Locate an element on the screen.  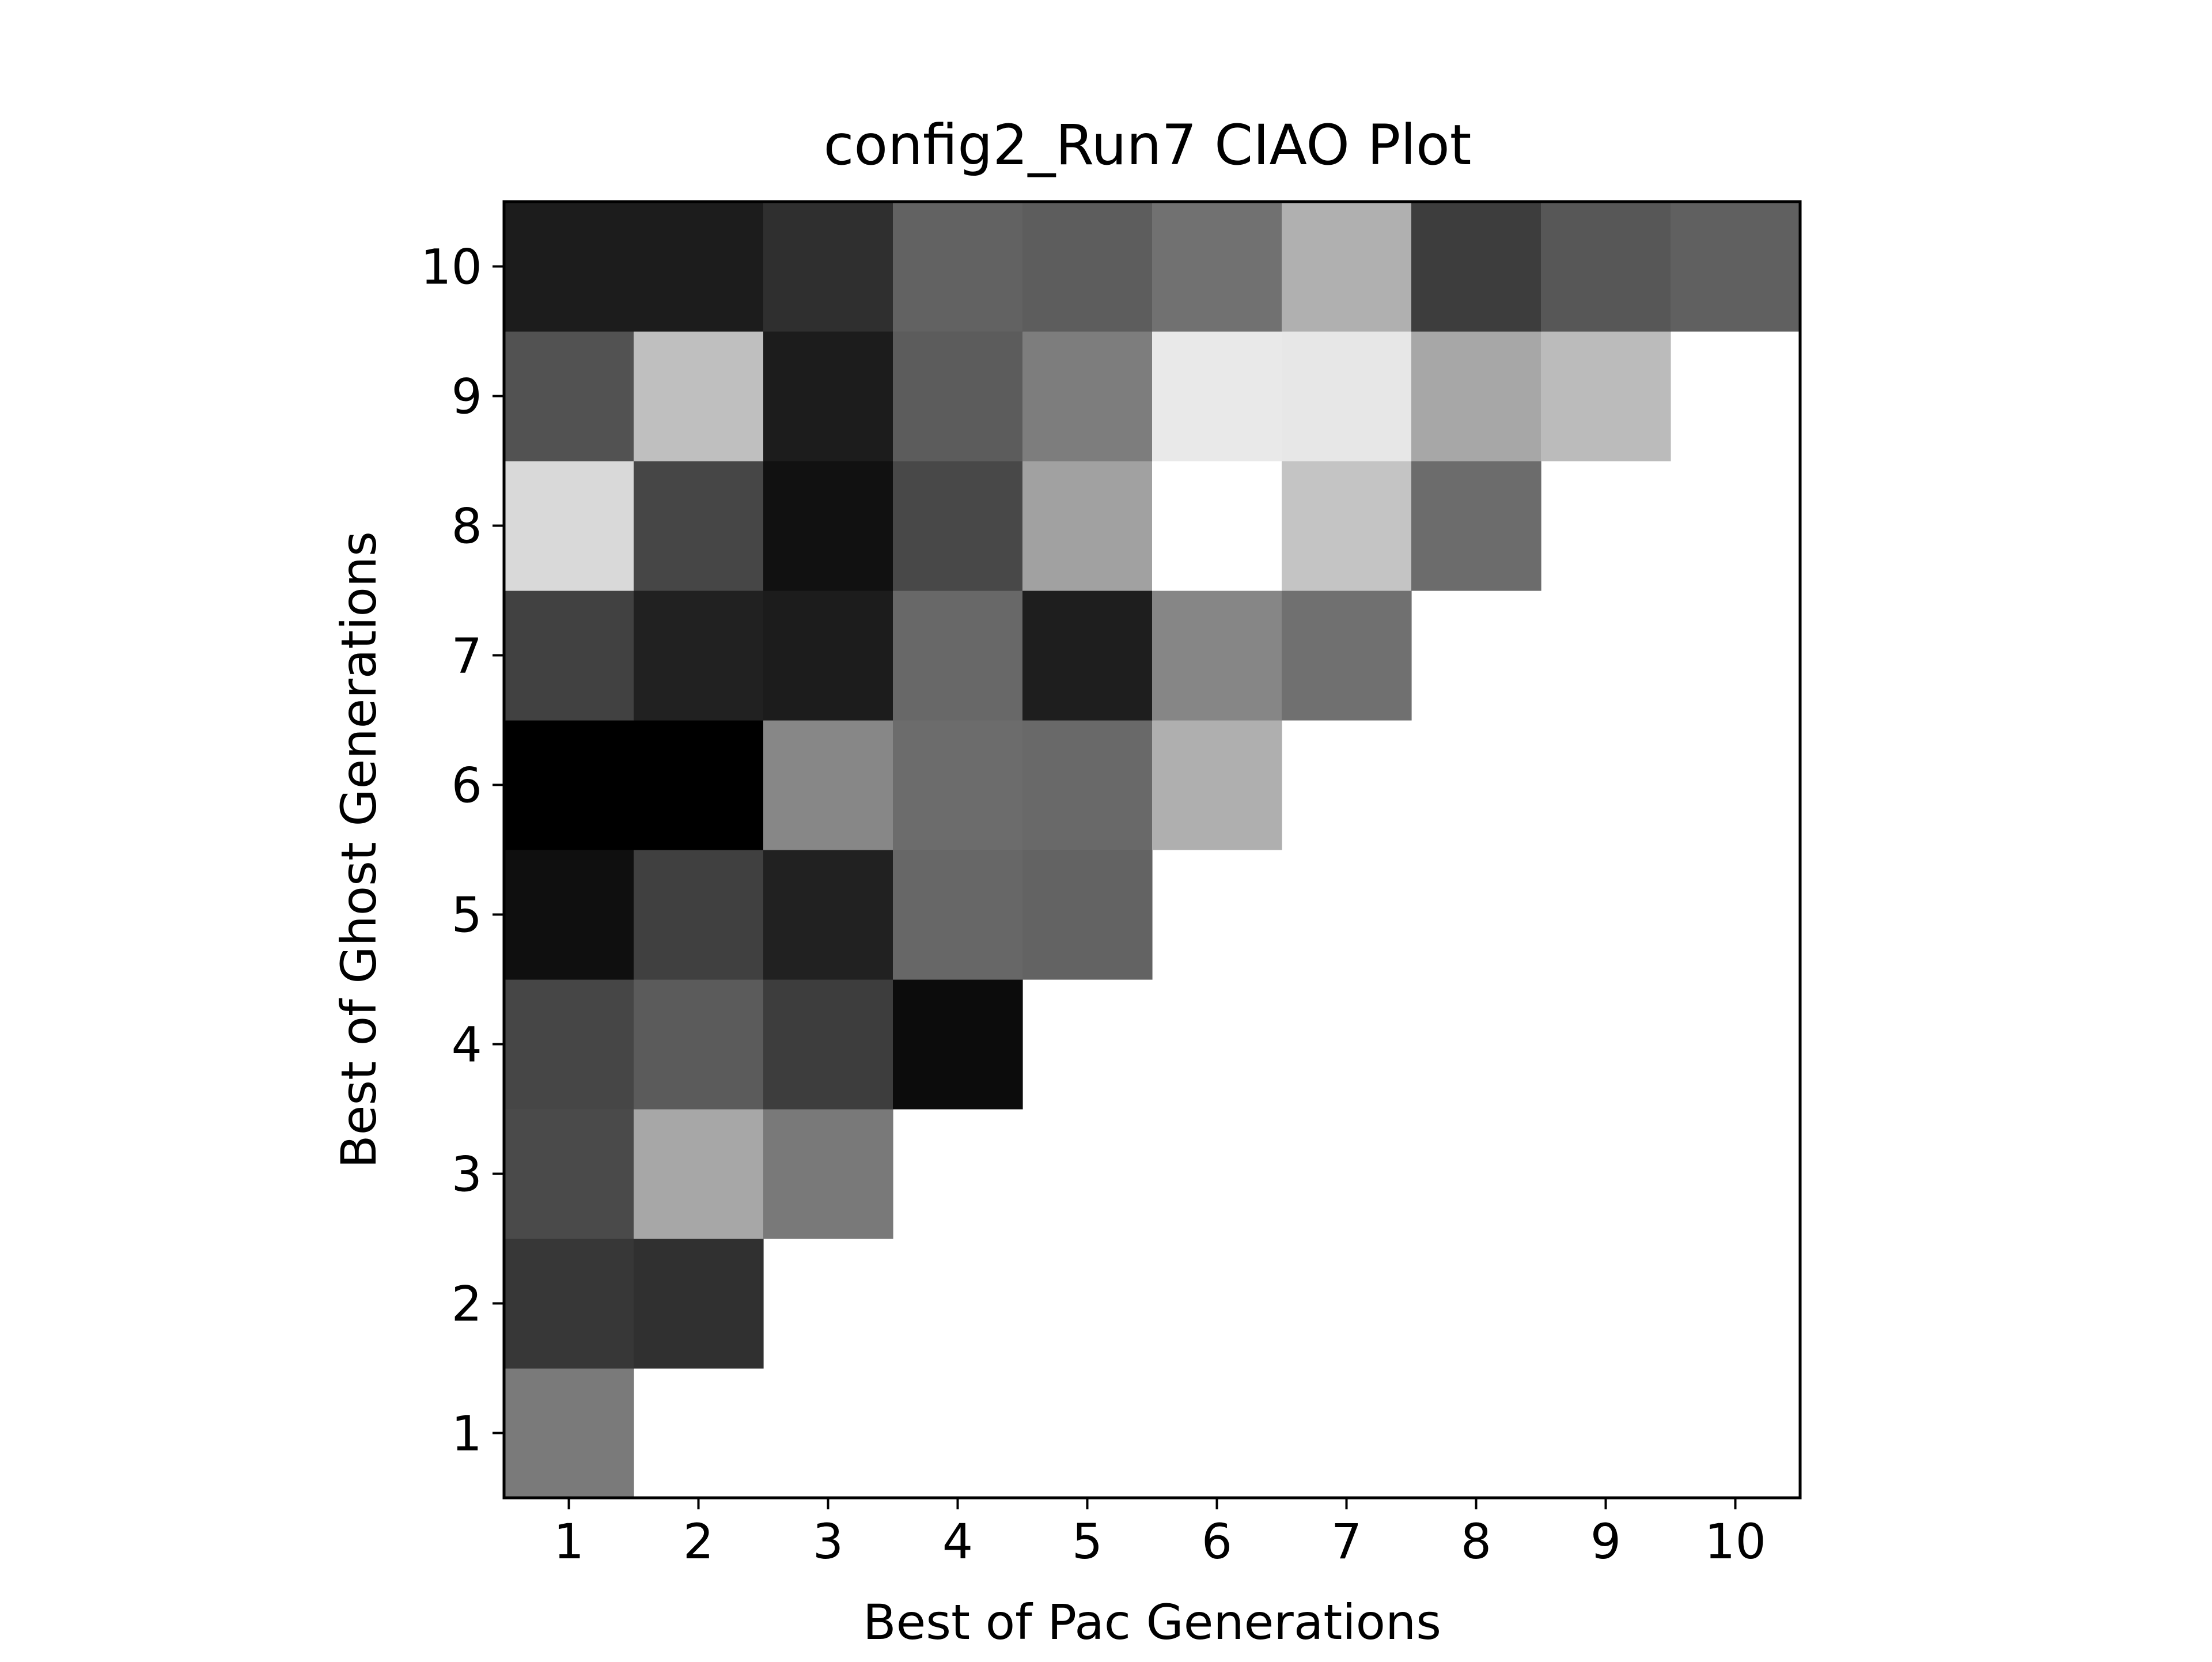
heatmap-cell-pac1-ghost3 is located at coordinates (569, 1174).